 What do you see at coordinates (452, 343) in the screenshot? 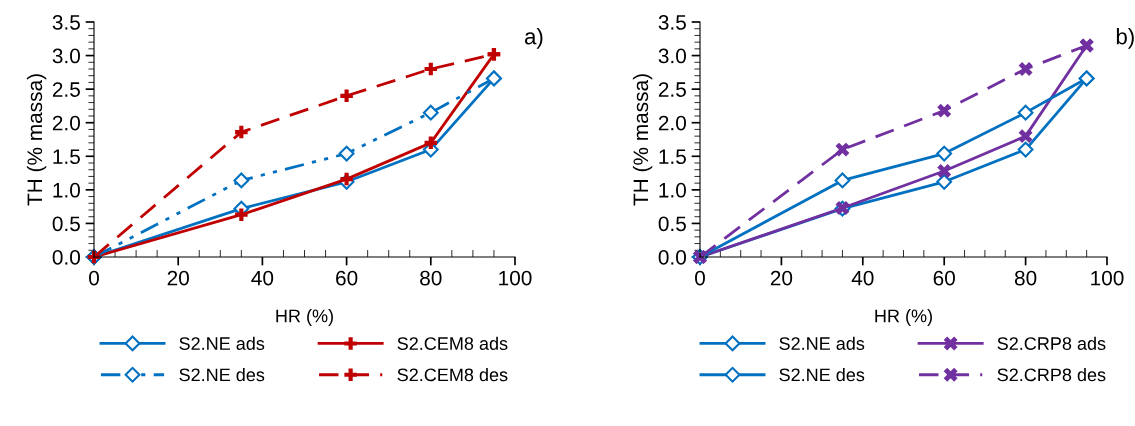
I see `legend-label: S2.CEM8 ads` at bounding box center [452, 343].